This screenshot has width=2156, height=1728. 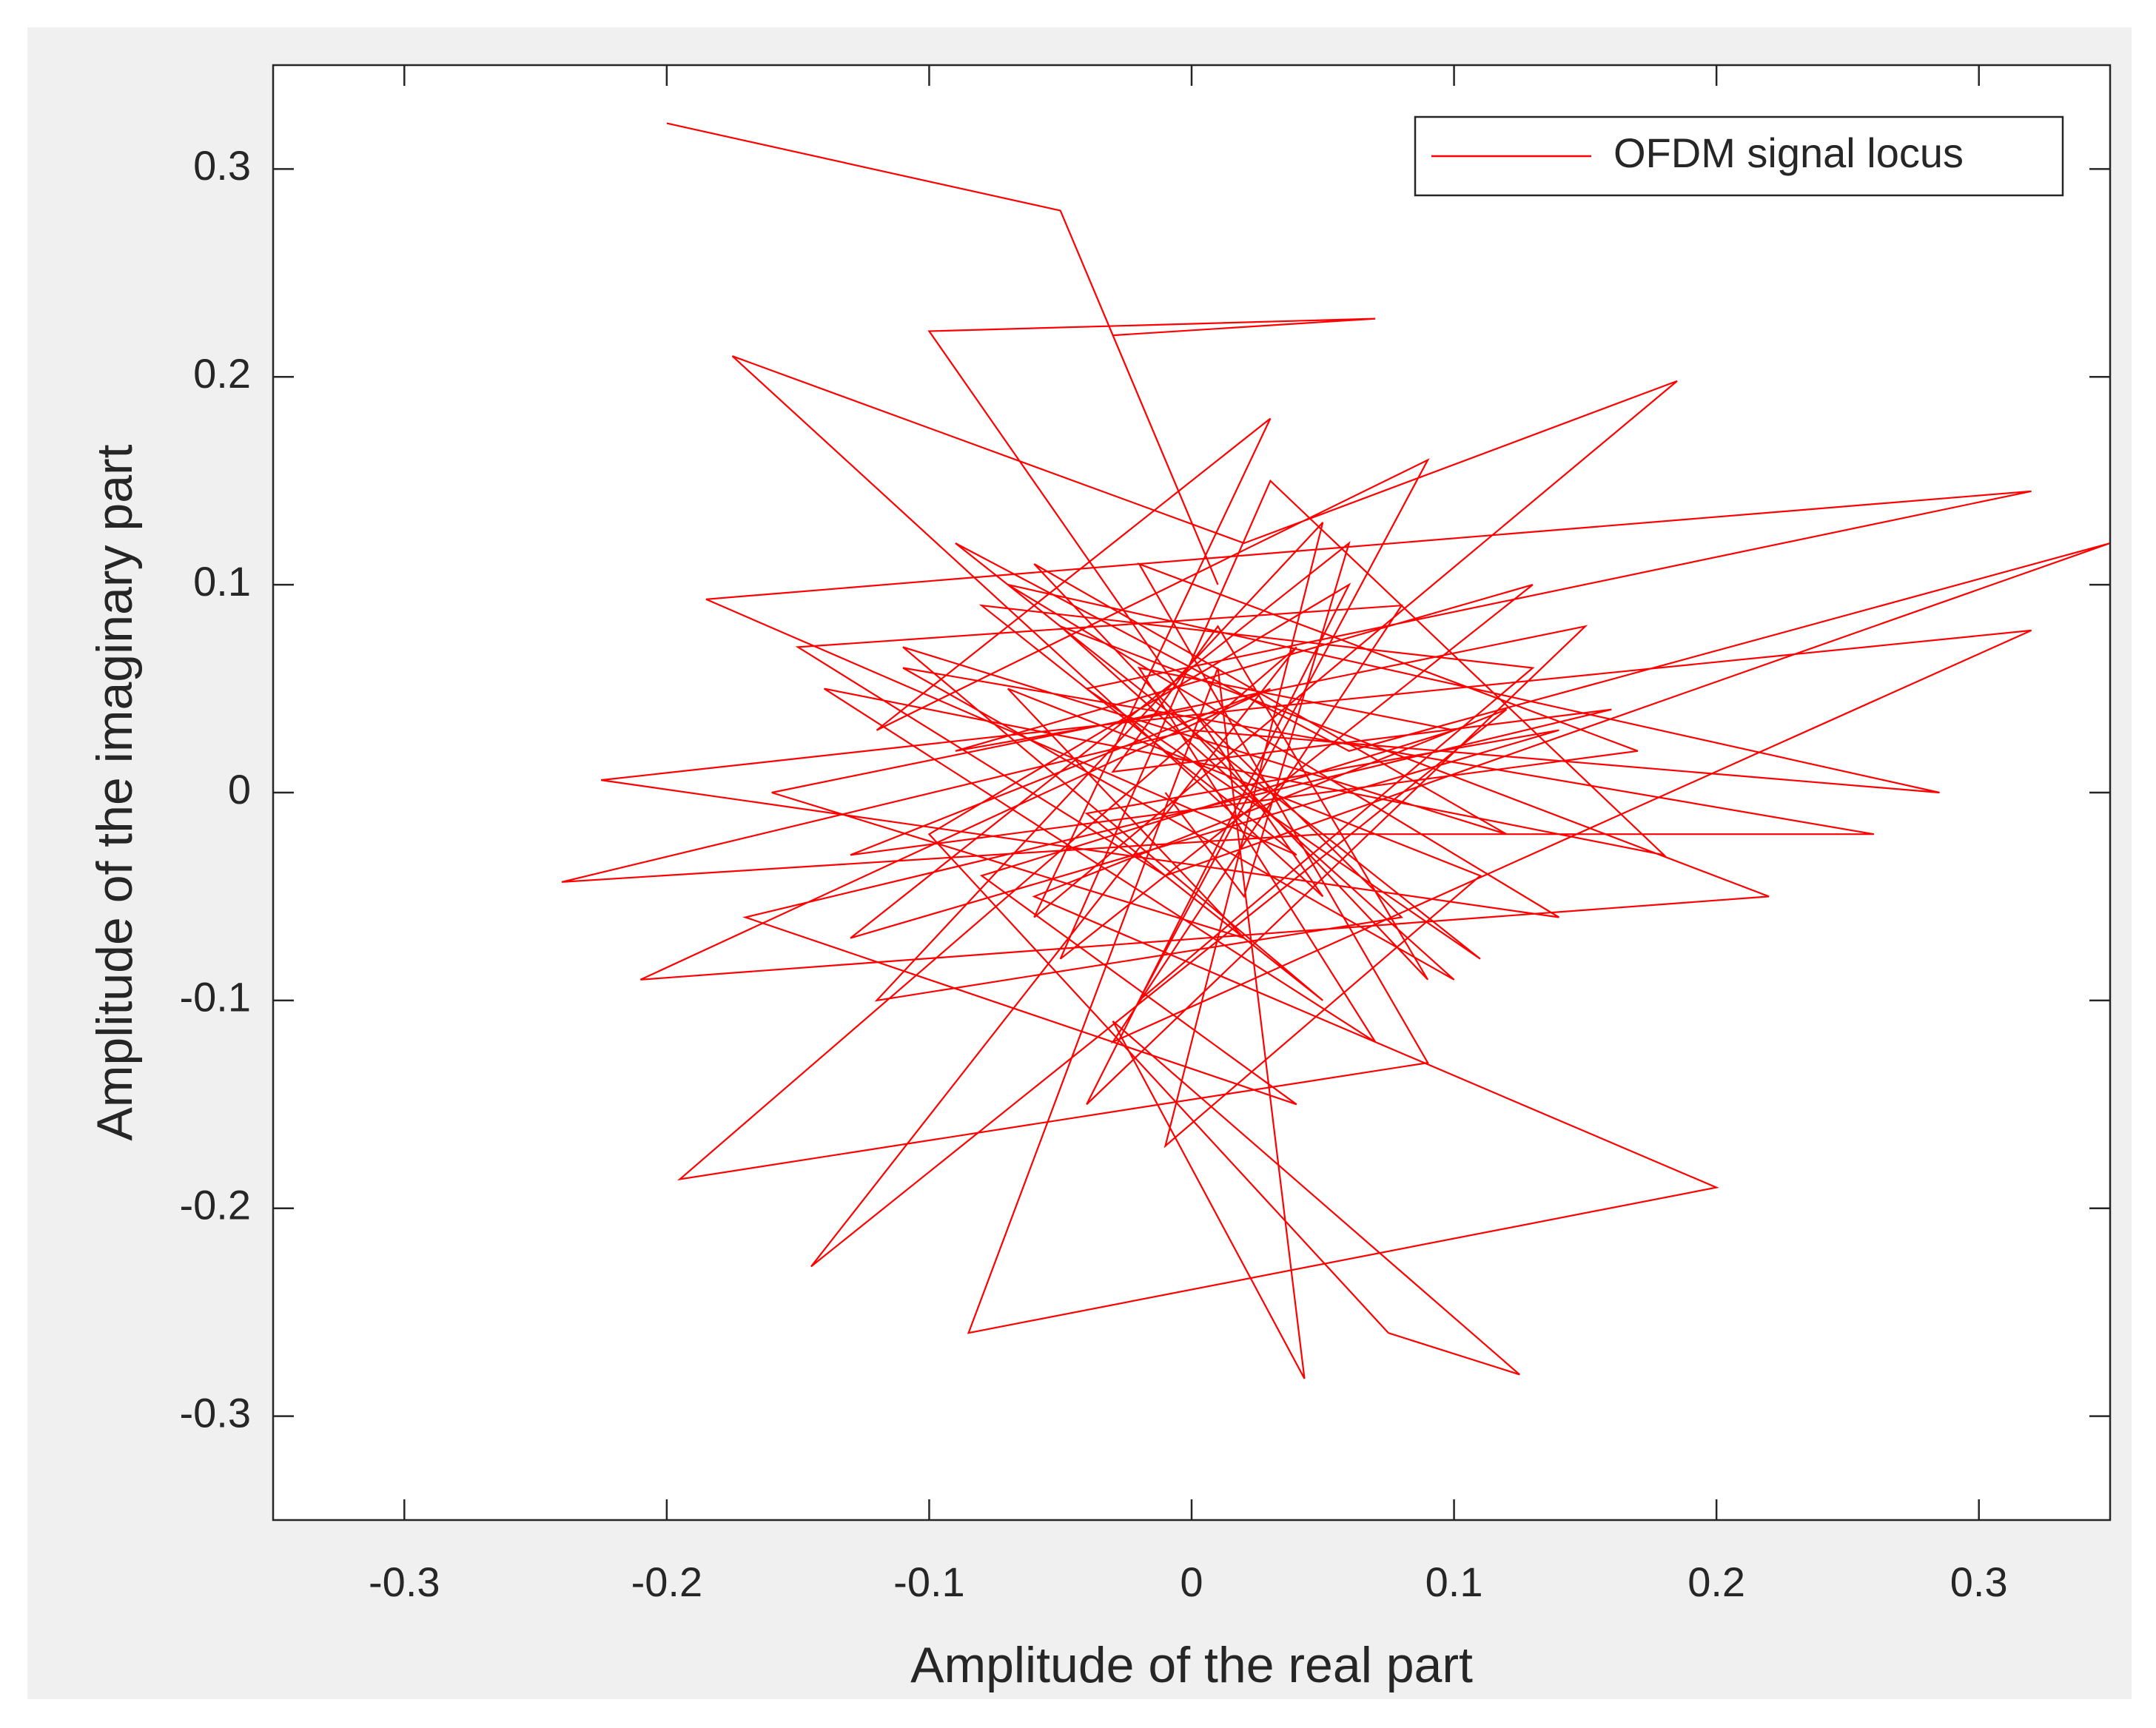 I want to click on y-axis-label: Amplitude of the imaginary part, so click(x=115, y=792).